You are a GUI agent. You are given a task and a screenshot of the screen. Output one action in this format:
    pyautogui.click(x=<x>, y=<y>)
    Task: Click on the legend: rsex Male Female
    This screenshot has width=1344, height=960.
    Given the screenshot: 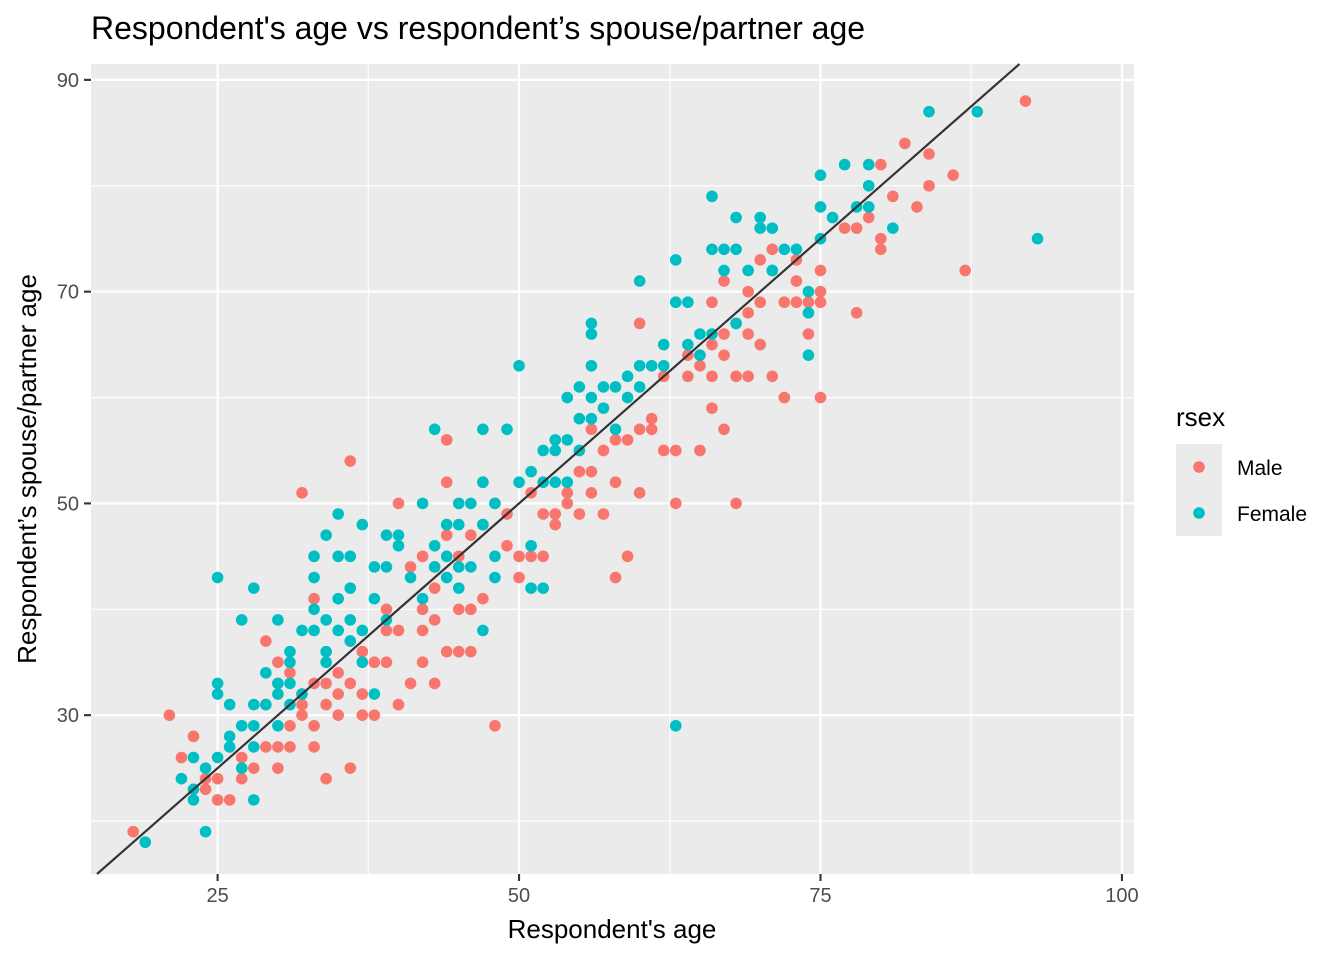 What is the action you would take?
    pyautogui.click(x=1241, y=469)
    